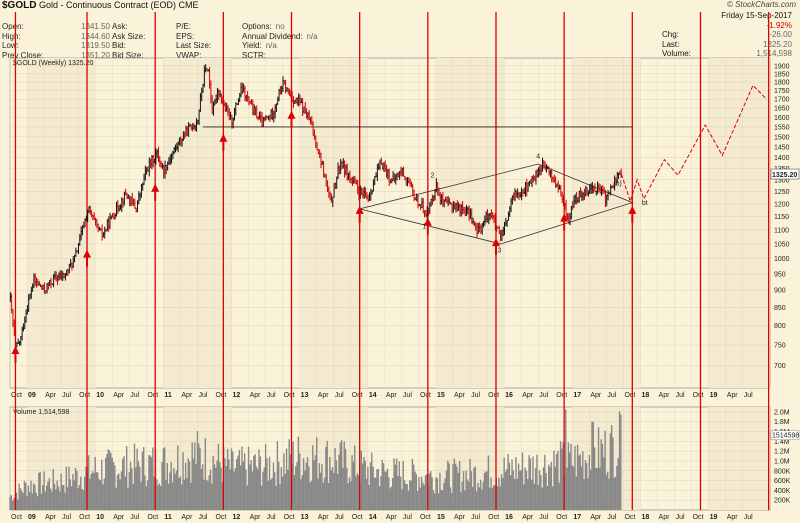 The width and height of the screenshot is (800, 523). What do you see at coordinates (87, 253) in the screenshot?
I see `cycle-arrow-head` at bounding box center [87, 253].